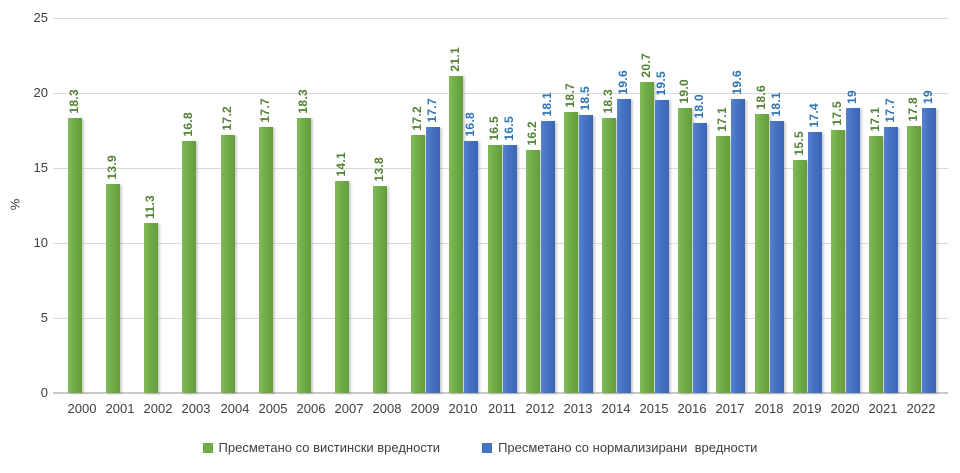  I want to click on x-tick-label-2009: 2009, so click(425, 408).